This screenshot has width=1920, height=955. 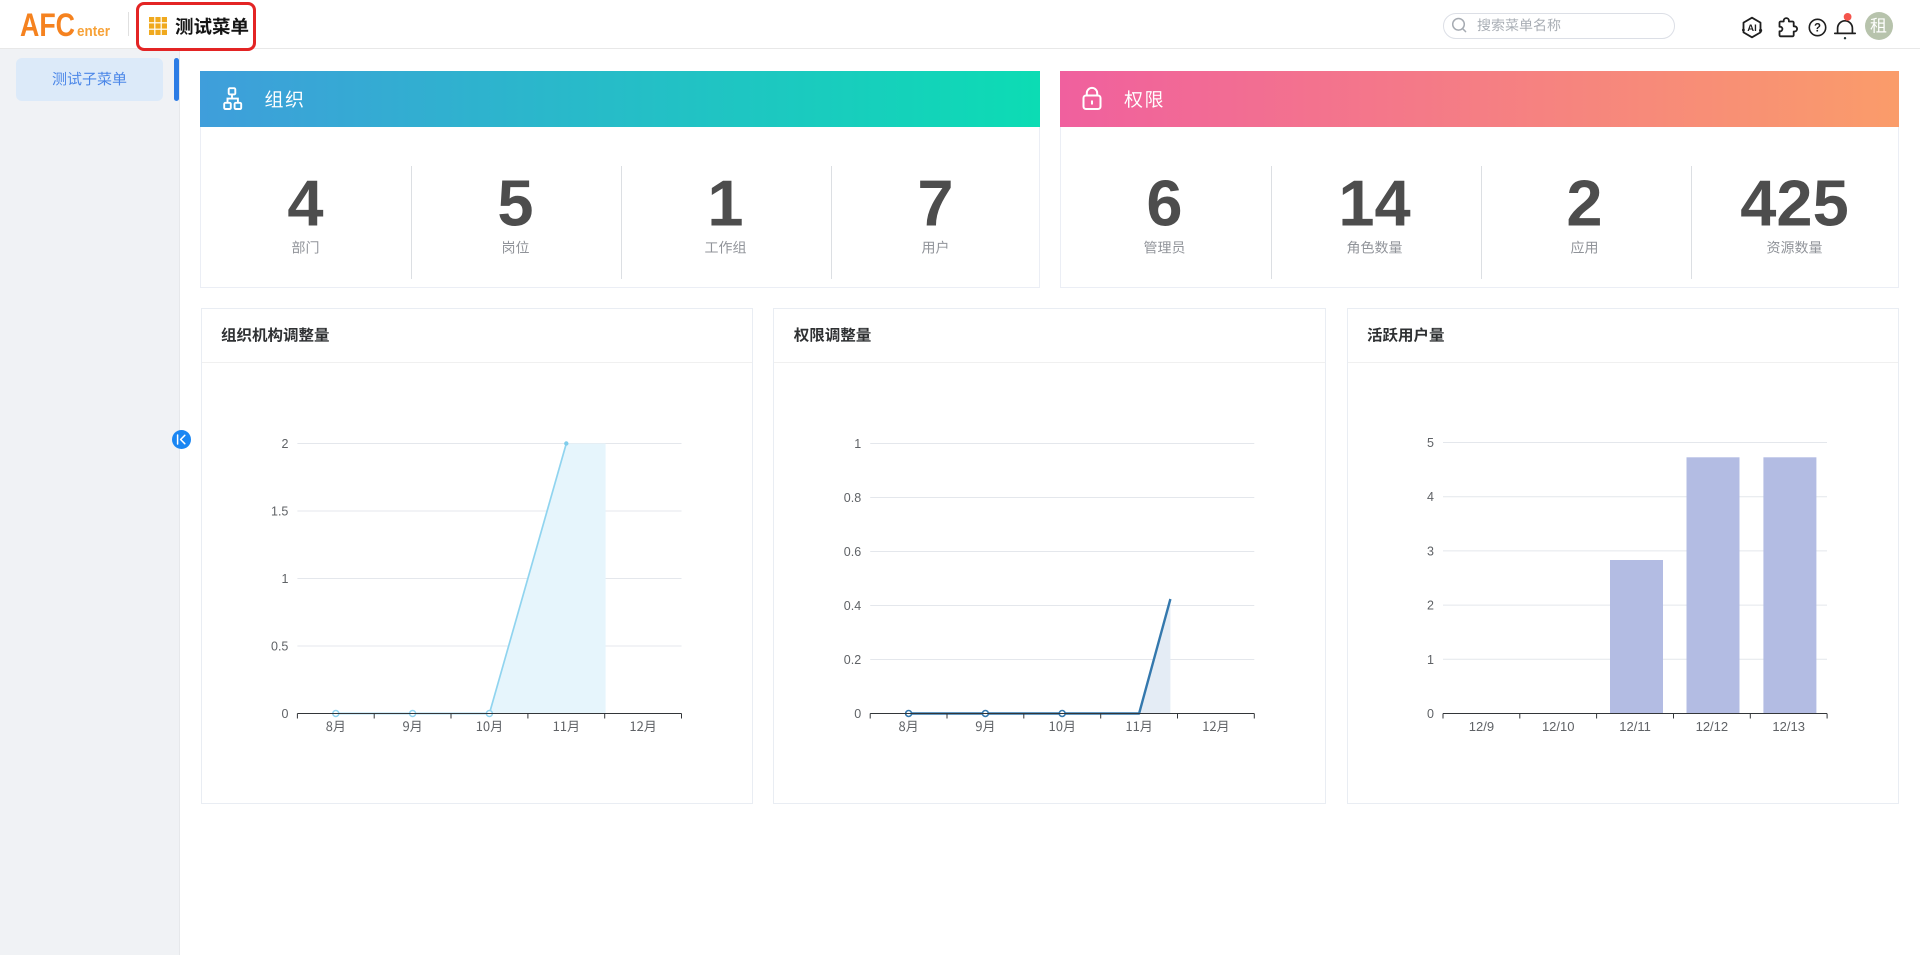 I want to click on svg-text: AI, so click(x=1752, y=28).